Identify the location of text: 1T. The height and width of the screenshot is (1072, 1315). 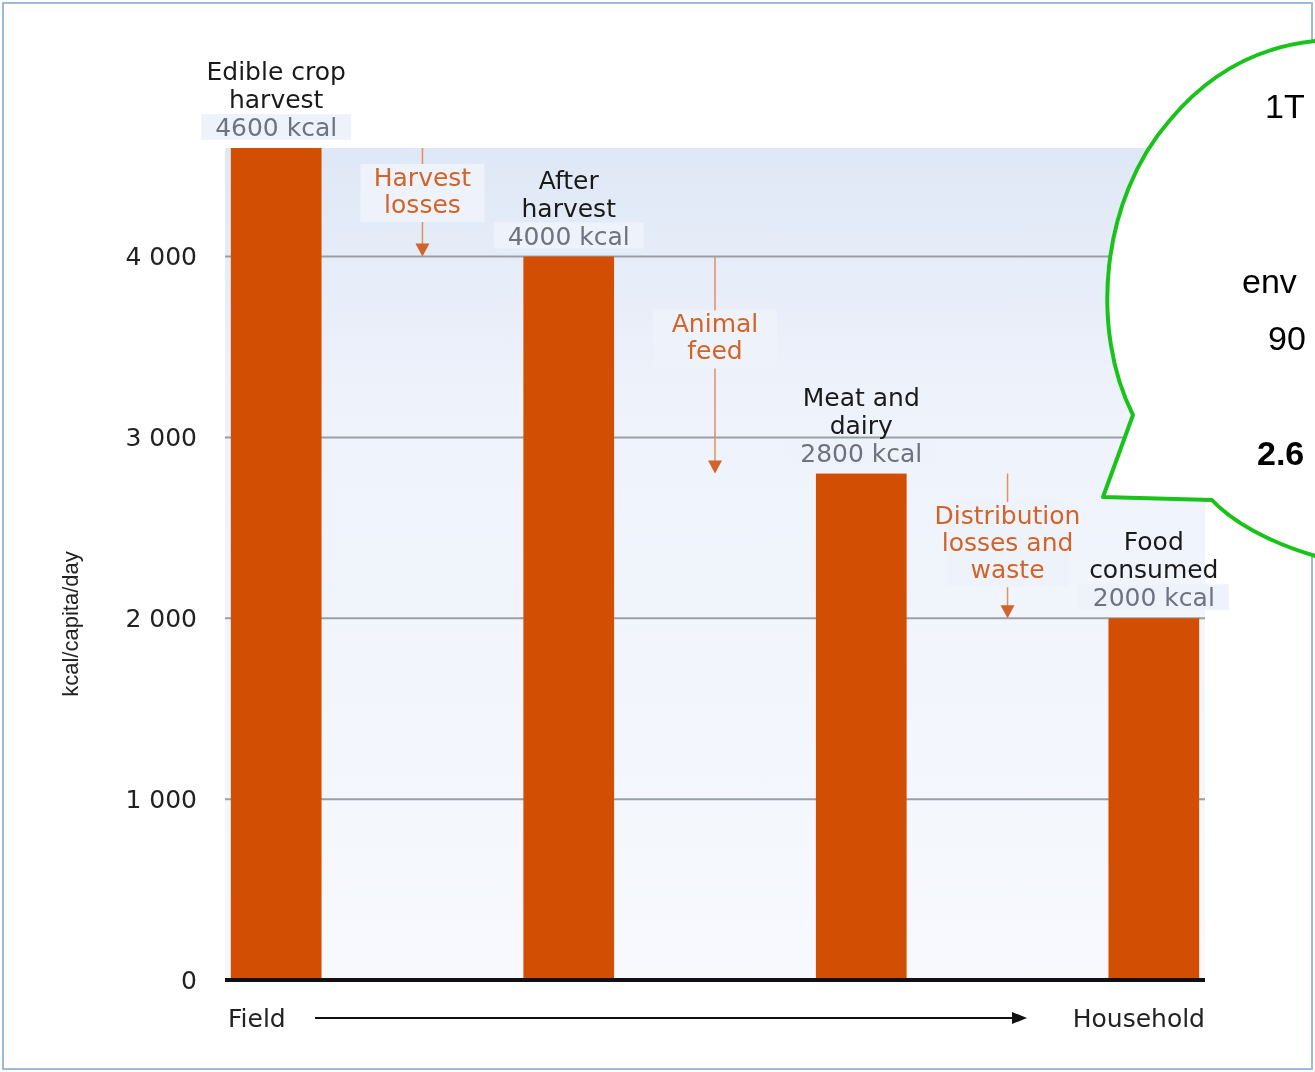
(1285, 106).